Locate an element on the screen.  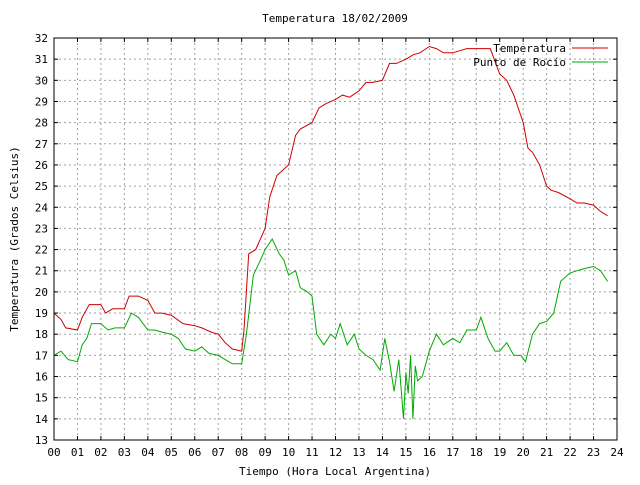
y-tick-label: 17 is located at coordinates (41, 355).